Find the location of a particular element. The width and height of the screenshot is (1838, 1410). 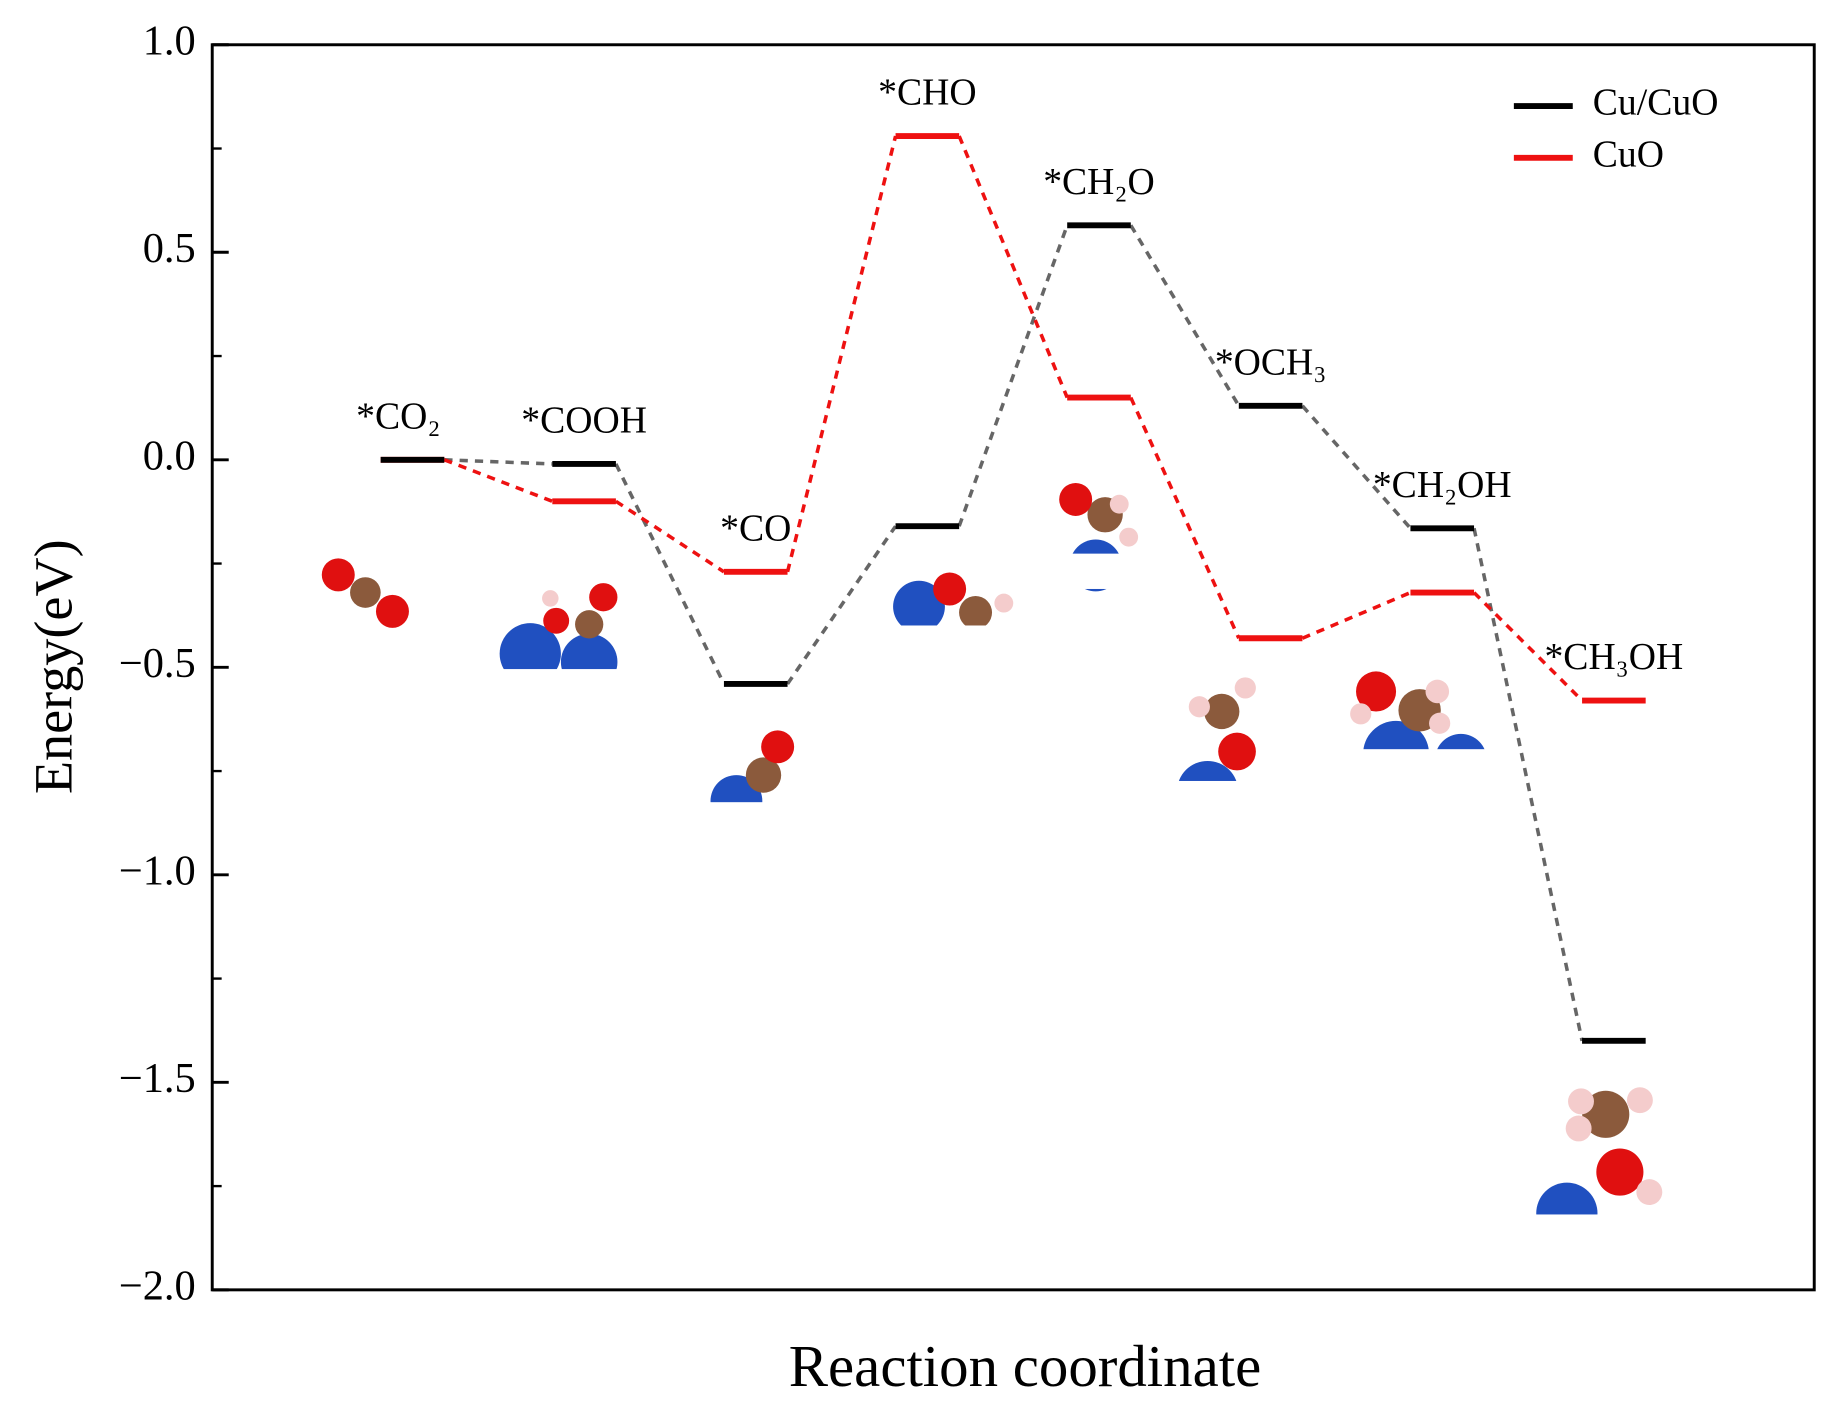

y-tick-label: 1.0 is located at coordinates (169, 40).